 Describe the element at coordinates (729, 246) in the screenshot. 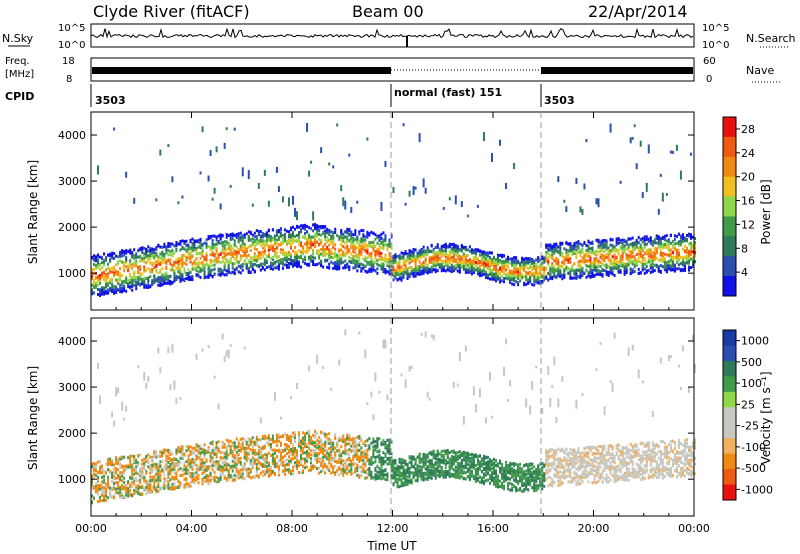

I see `colorbar-swatch` at that location.